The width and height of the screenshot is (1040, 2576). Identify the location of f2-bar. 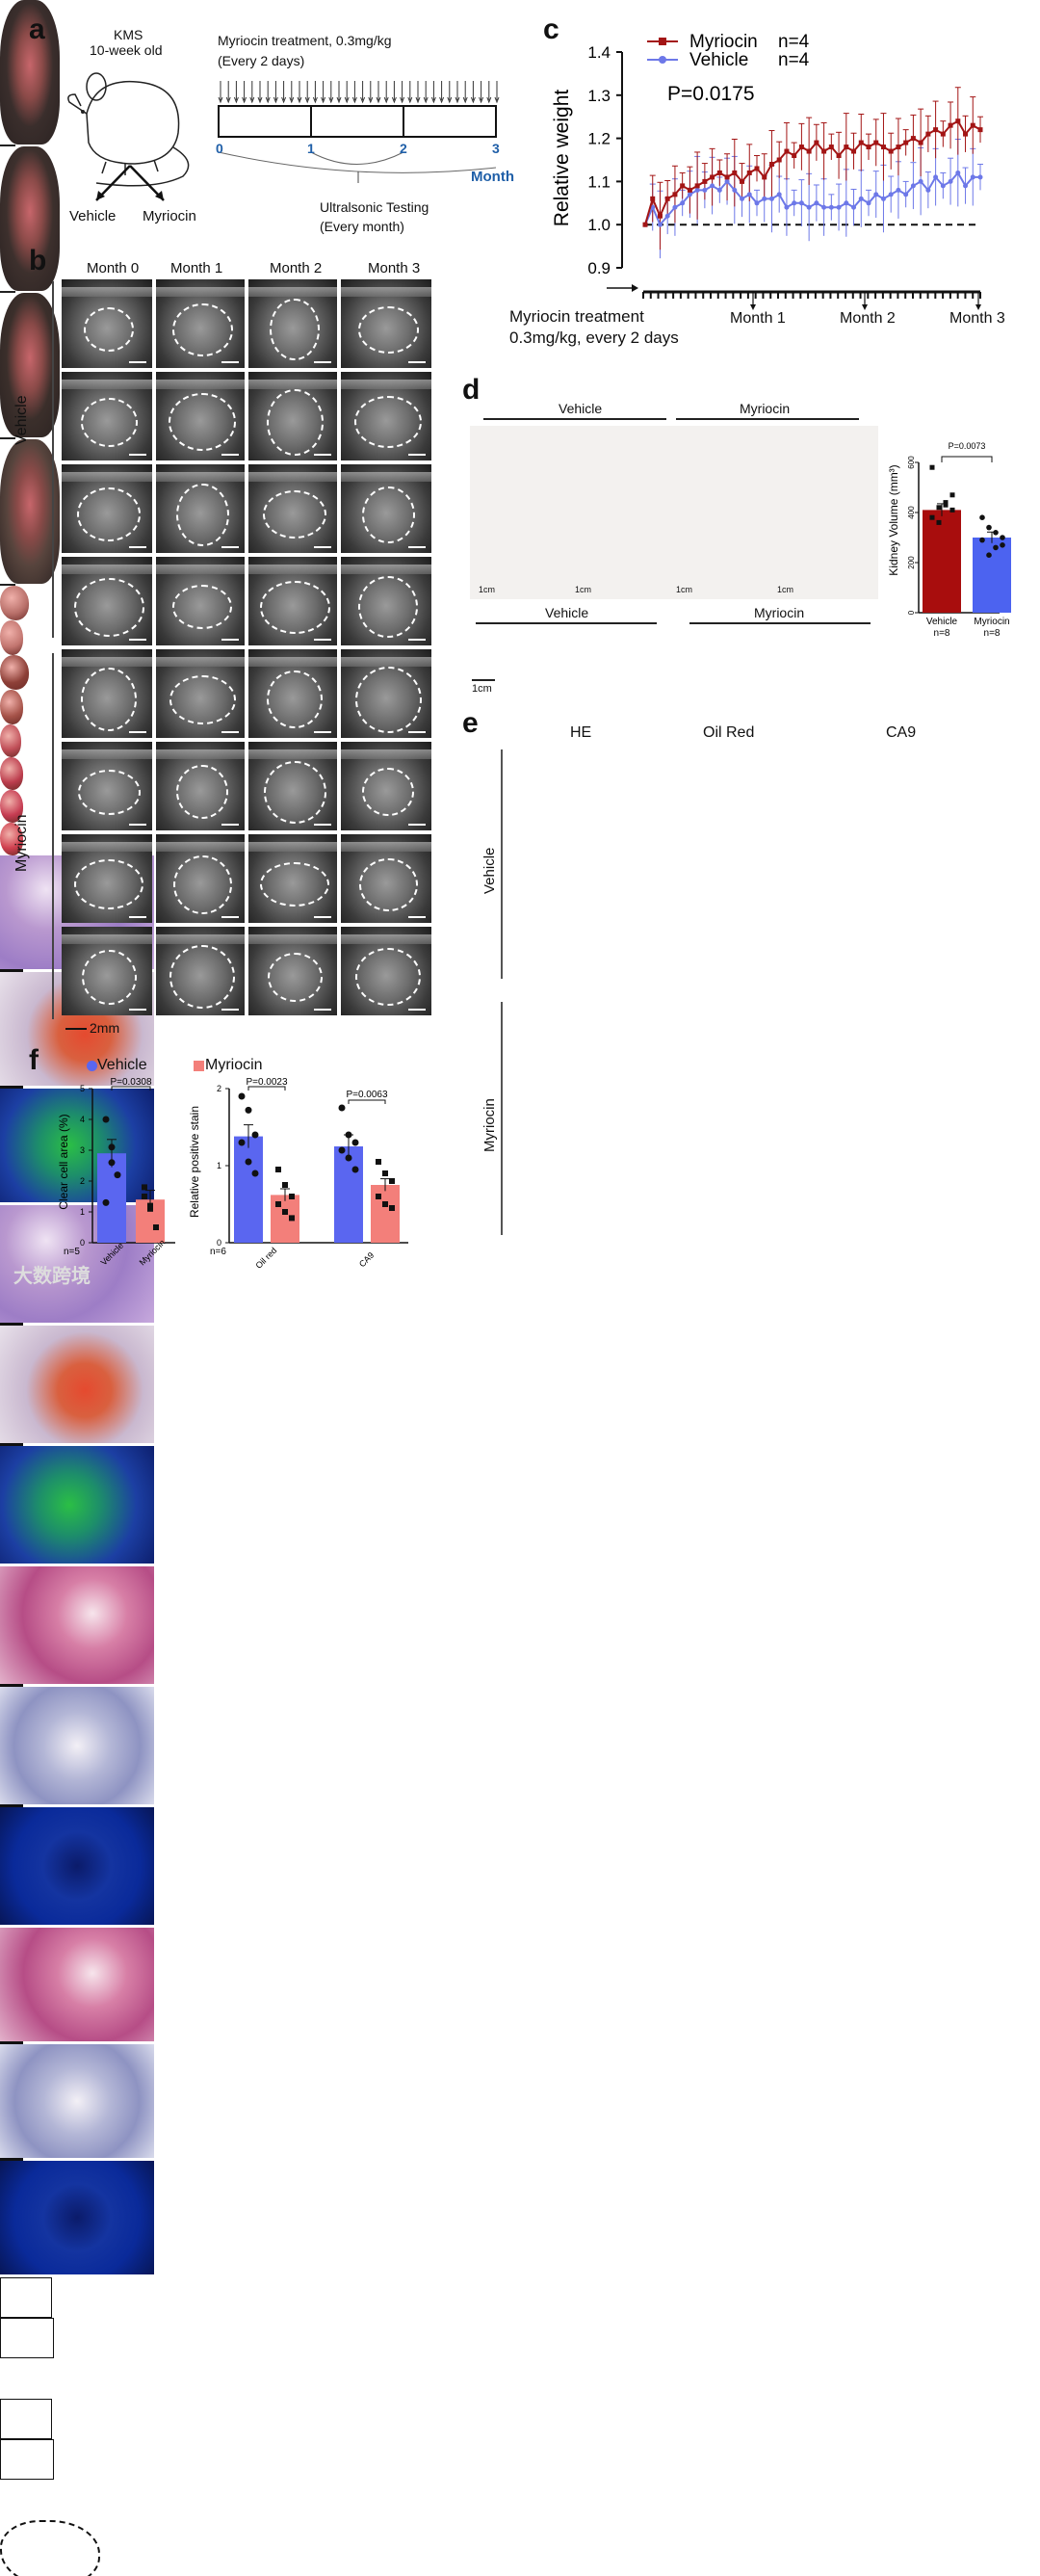
(248, 1190).